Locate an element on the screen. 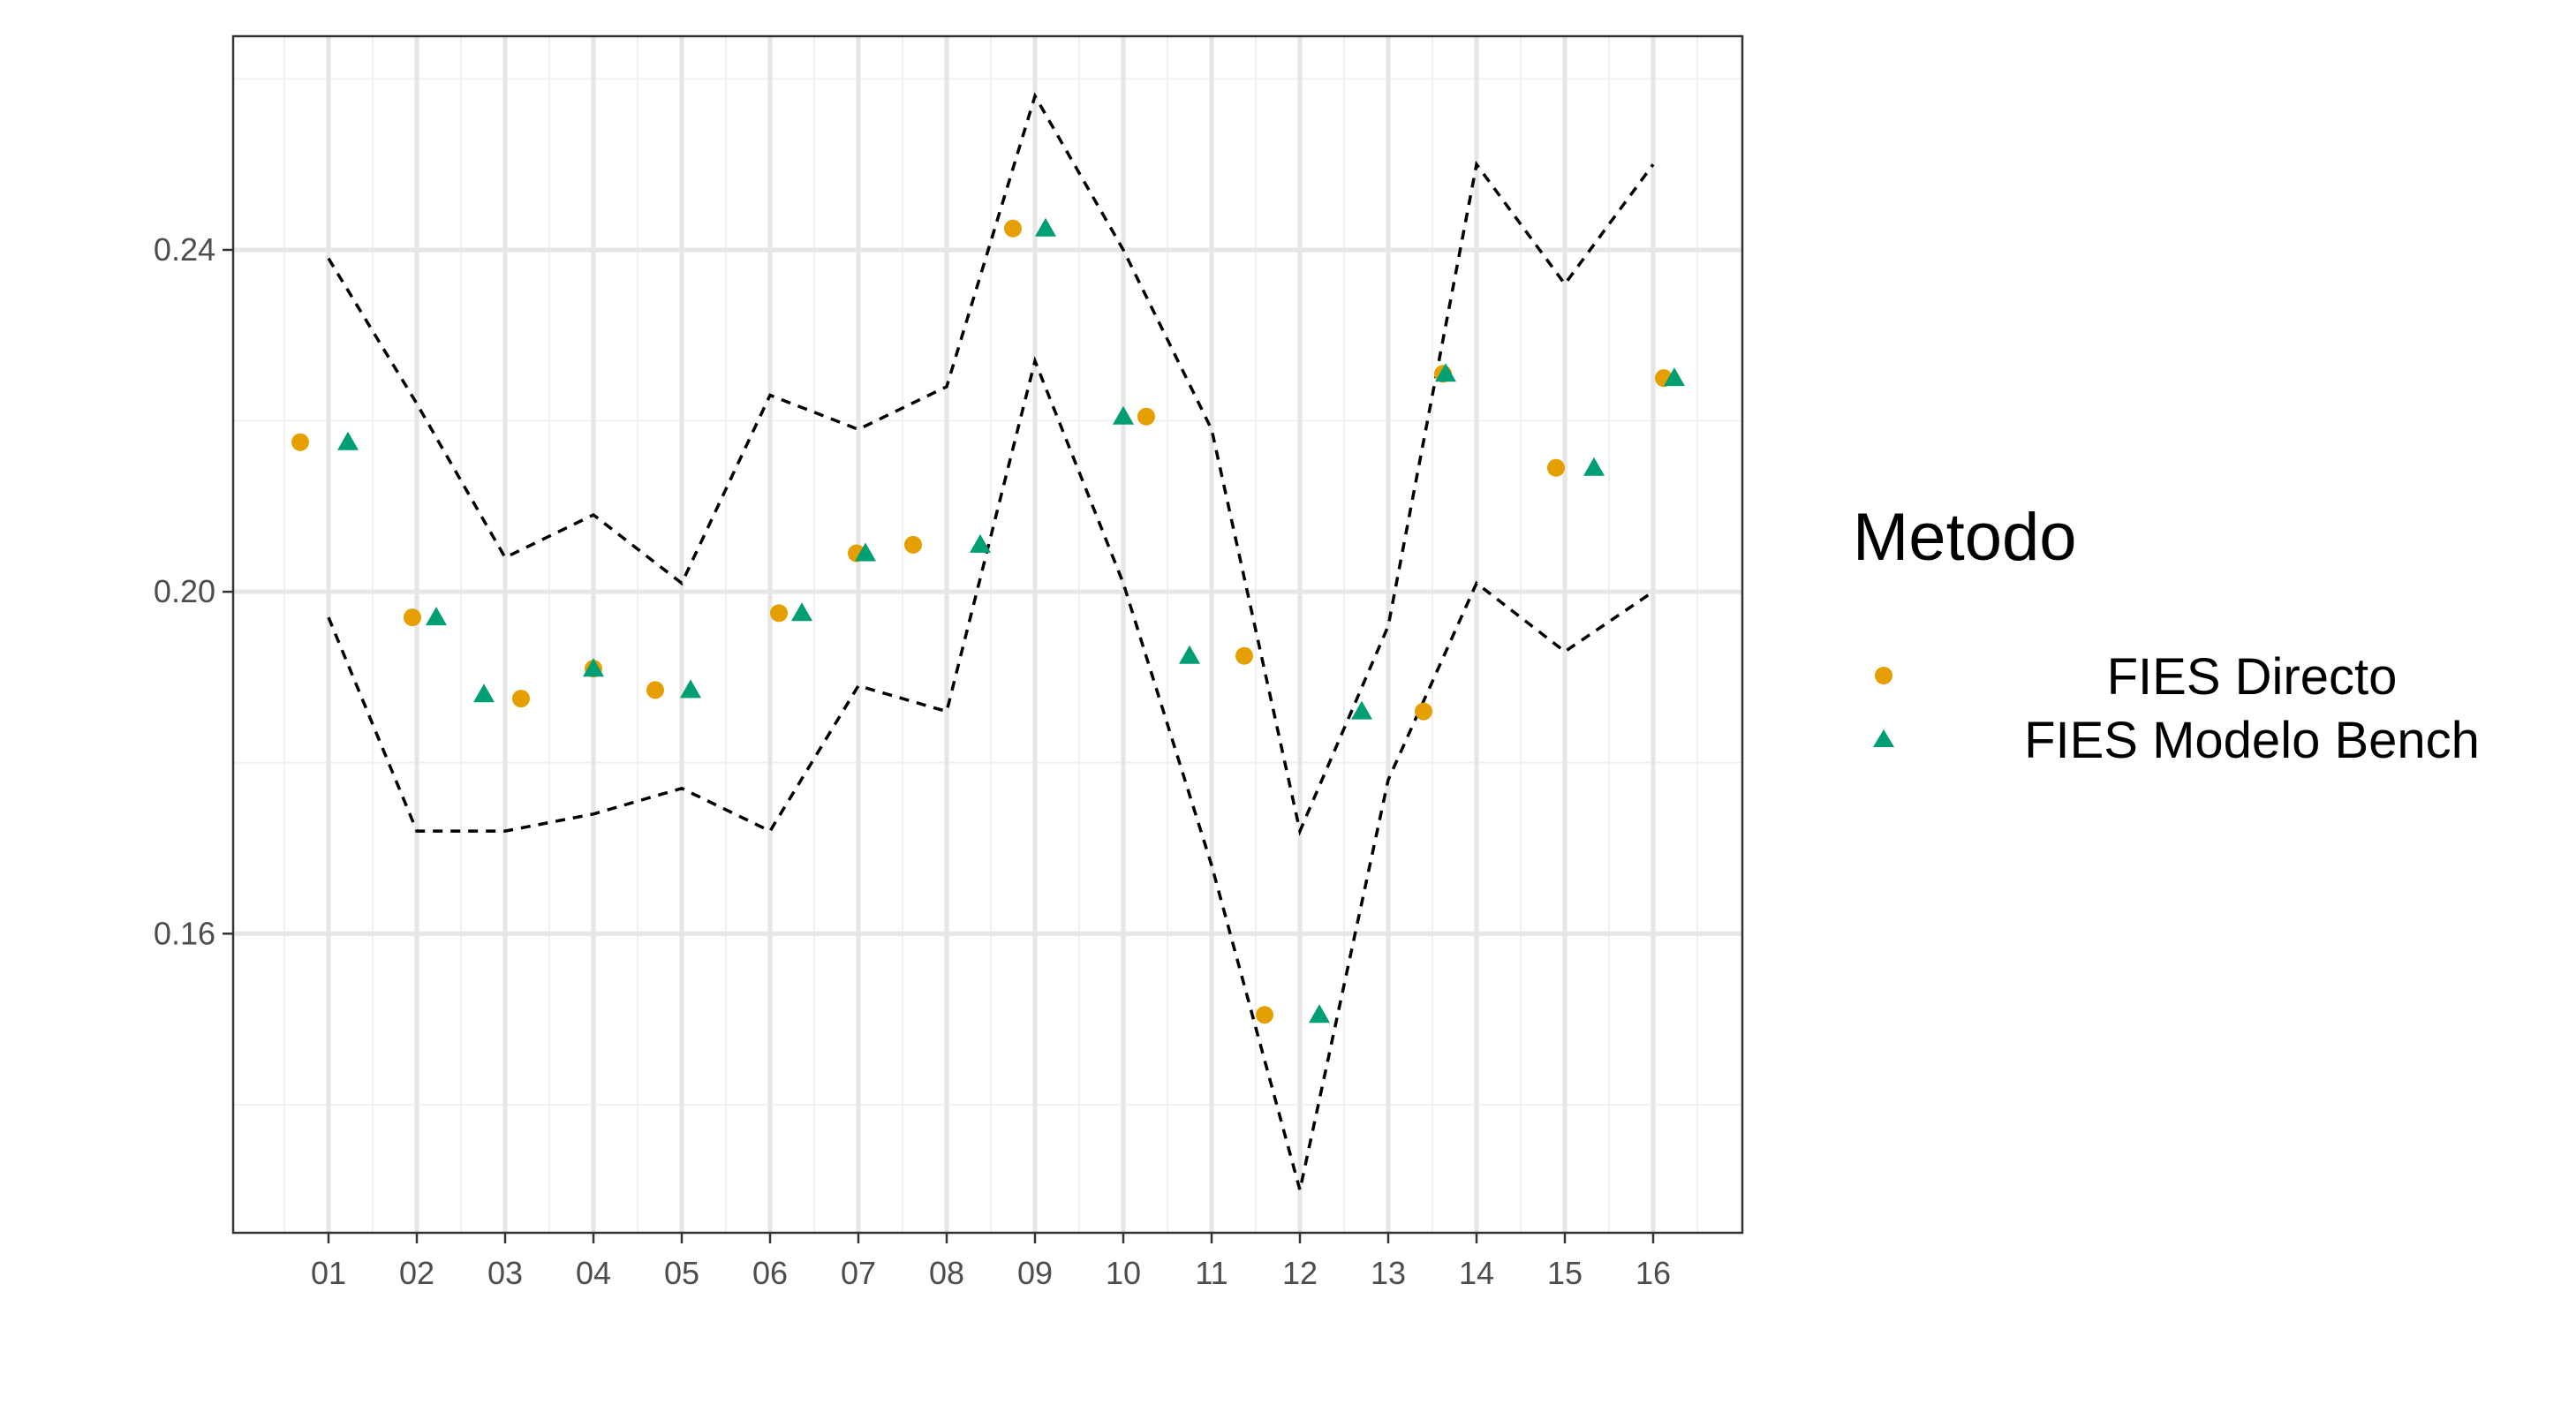 The width and height of the screenshot is (2576, 1420). legend-label-fies-directo: FIES Directo is located at coordinates (2252, 677).